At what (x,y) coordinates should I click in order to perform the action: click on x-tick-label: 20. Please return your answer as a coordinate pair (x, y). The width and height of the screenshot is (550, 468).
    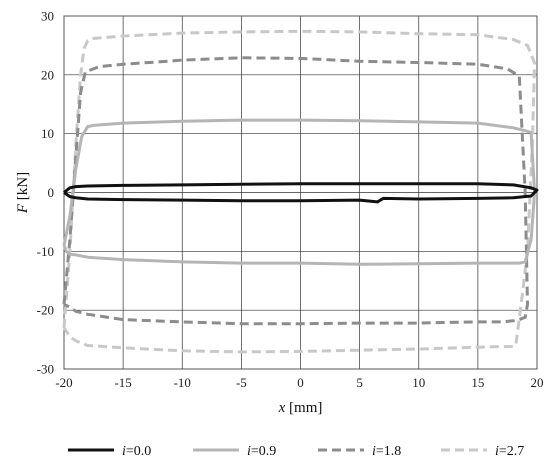
    Looking at the image, I should click on (537, 382).